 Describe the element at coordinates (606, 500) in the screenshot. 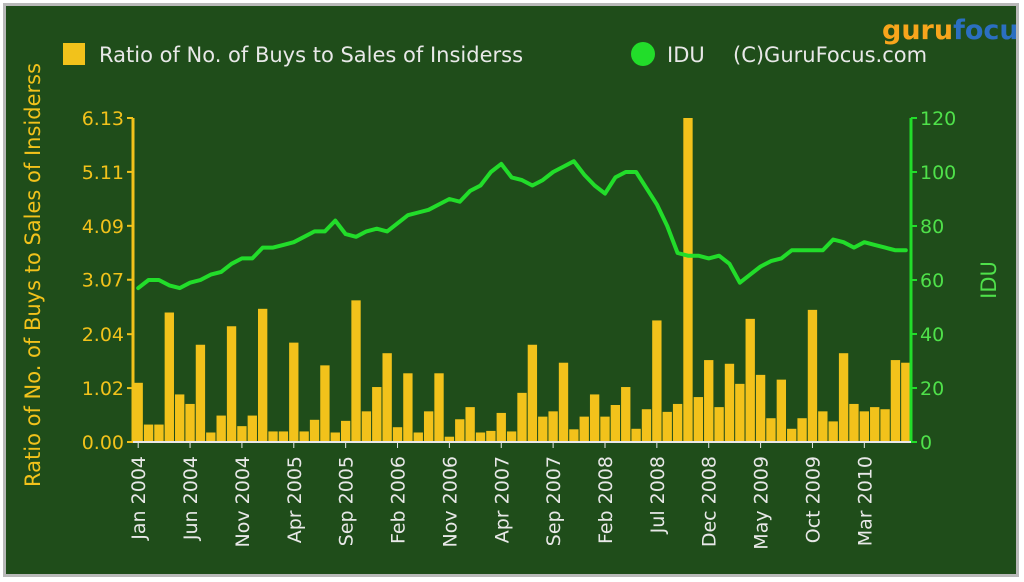

I see `x-tick-9: Feb 2008` at that location.